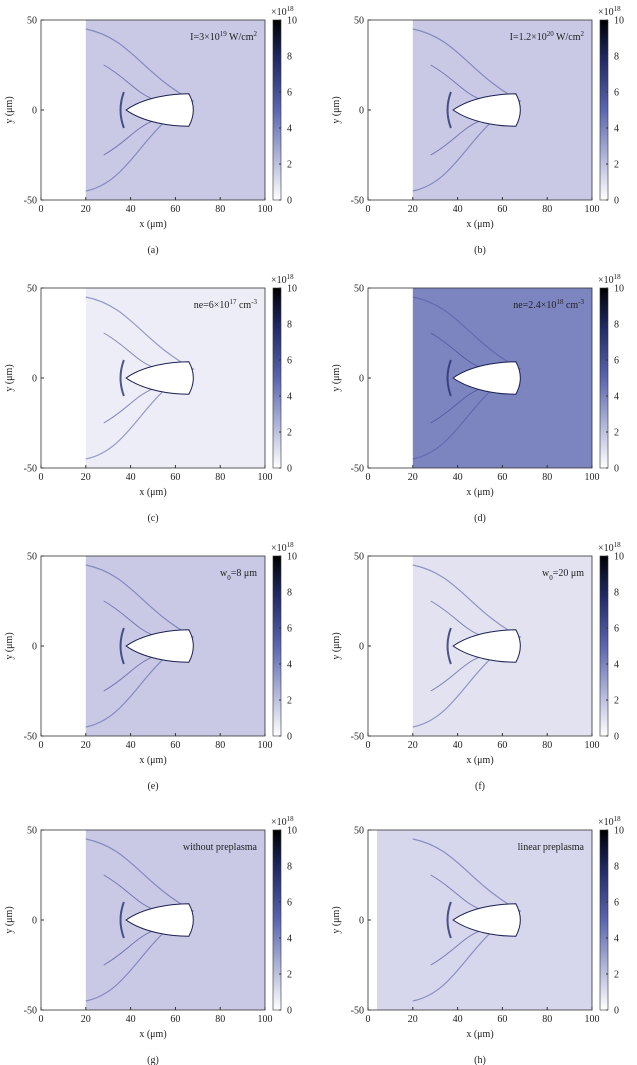 The height and width of the screenshot is (1065, 637). I want to click on annotation-part: W/cm, so click(567, 37).